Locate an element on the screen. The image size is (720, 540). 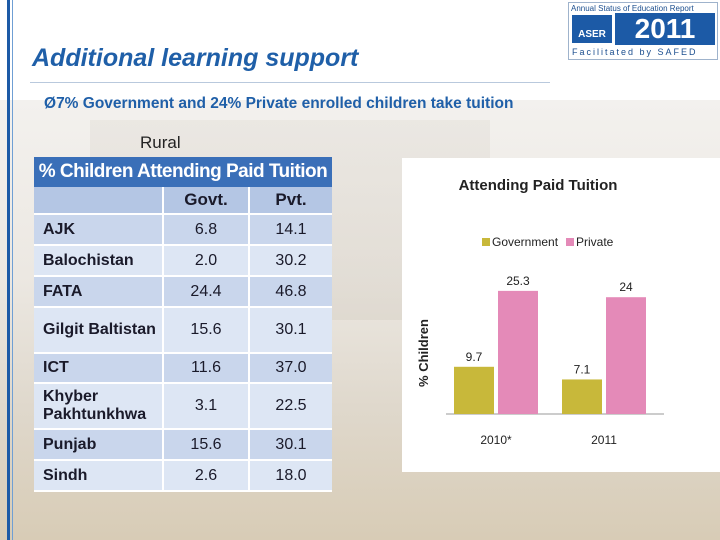
pvt-cell: 18.0 is located at coordinates (290, 475).